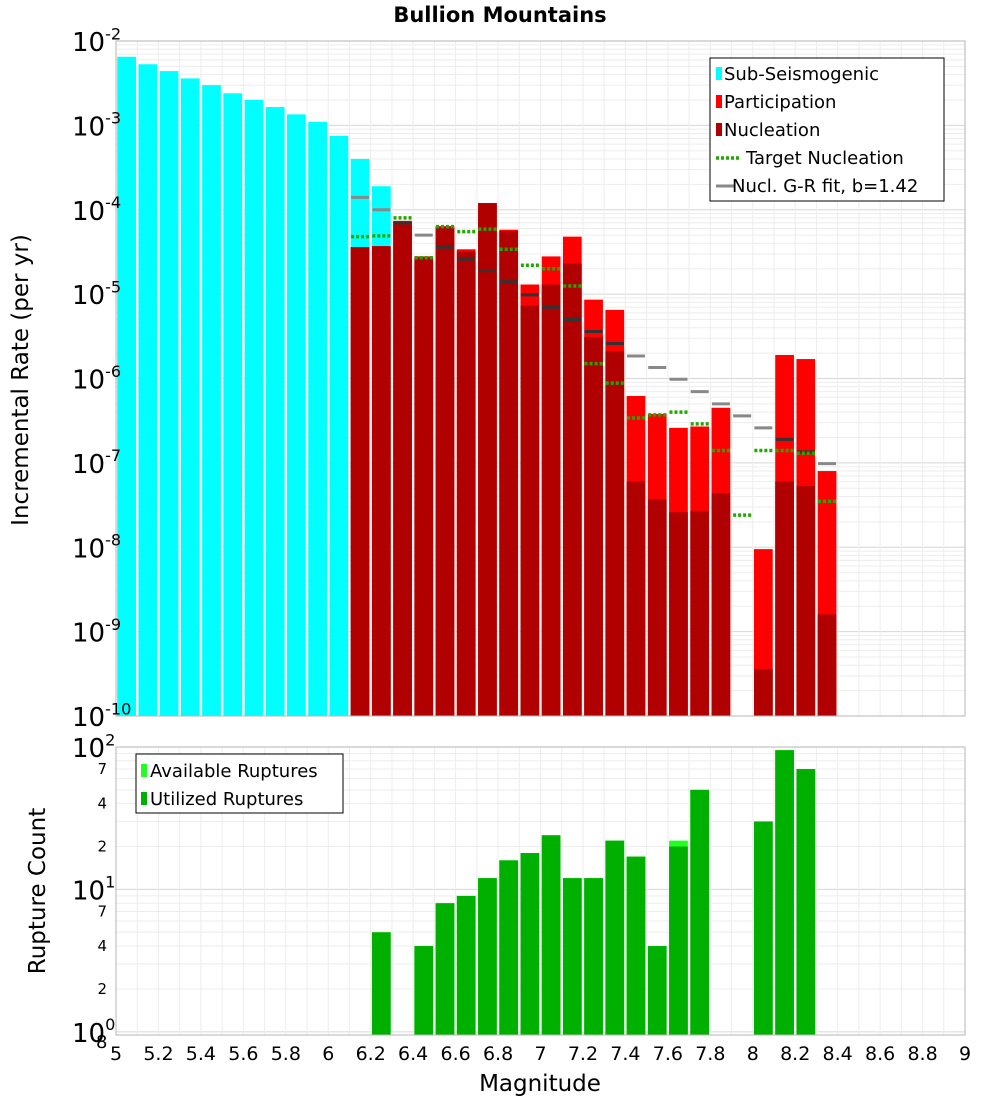 Image resolution: width=1000 pixels, height=1104 pixels. I want to click on x-tick-label: 5.4, so click(201, 1054).